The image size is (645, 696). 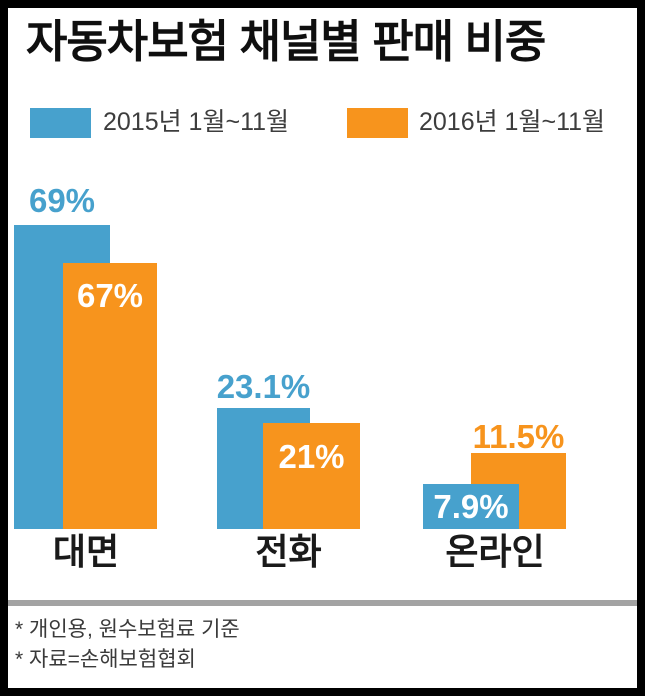 What do you see at coordinates (110, 396) in the screenshot?
I see `bar-daemyeon-2016` at bounding box center [110, 396].